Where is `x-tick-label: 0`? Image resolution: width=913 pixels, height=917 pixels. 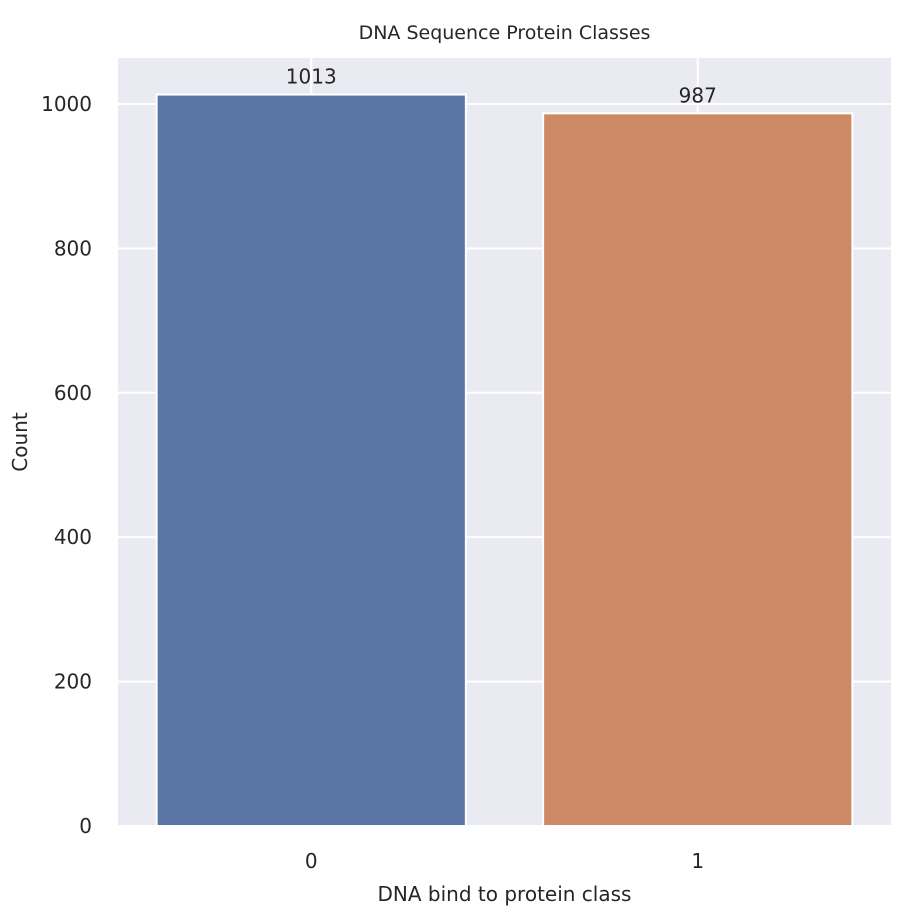 x-tick-label: 0 is located at coordinates (311, 861).